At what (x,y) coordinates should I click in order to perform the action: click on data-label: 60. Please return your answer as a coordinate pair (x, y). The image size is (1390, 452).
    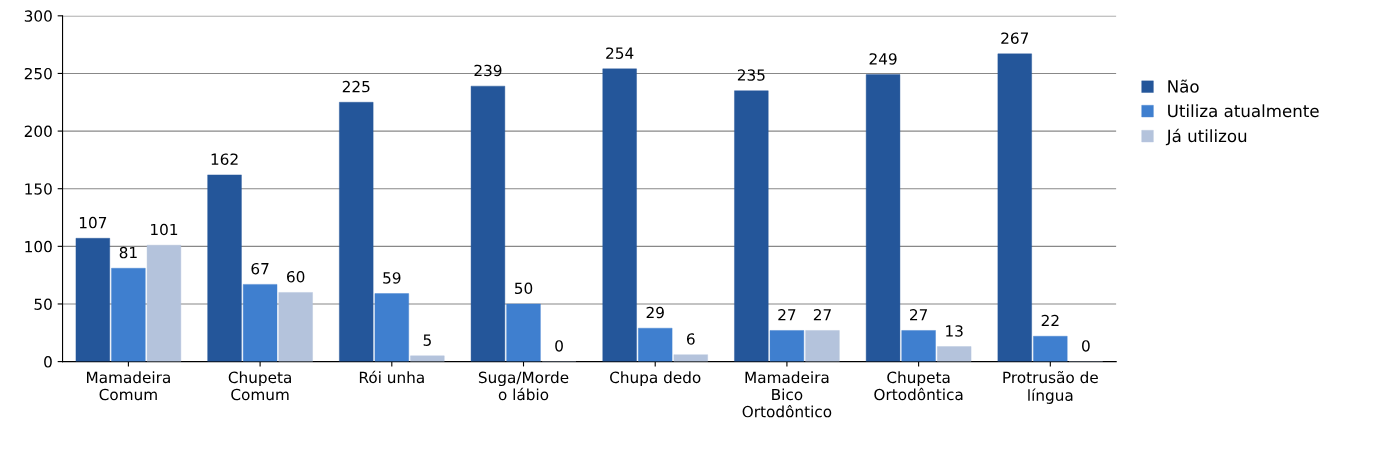
    Looking at the image, I should click on (296, 276).